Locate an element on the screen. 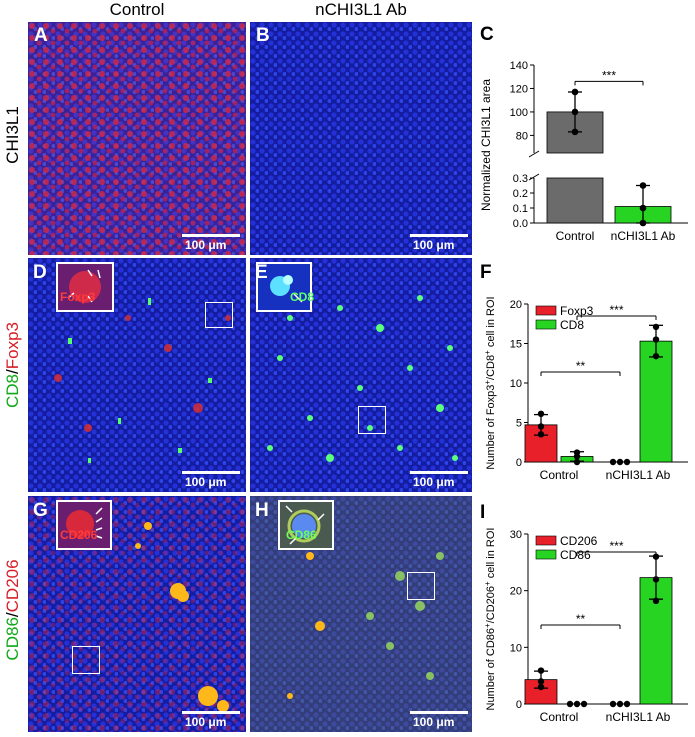 This screenshot has height=737, width=695. chart-c-ylabel: Normalized CHI3L1 area is located at coordinates (486, 145).